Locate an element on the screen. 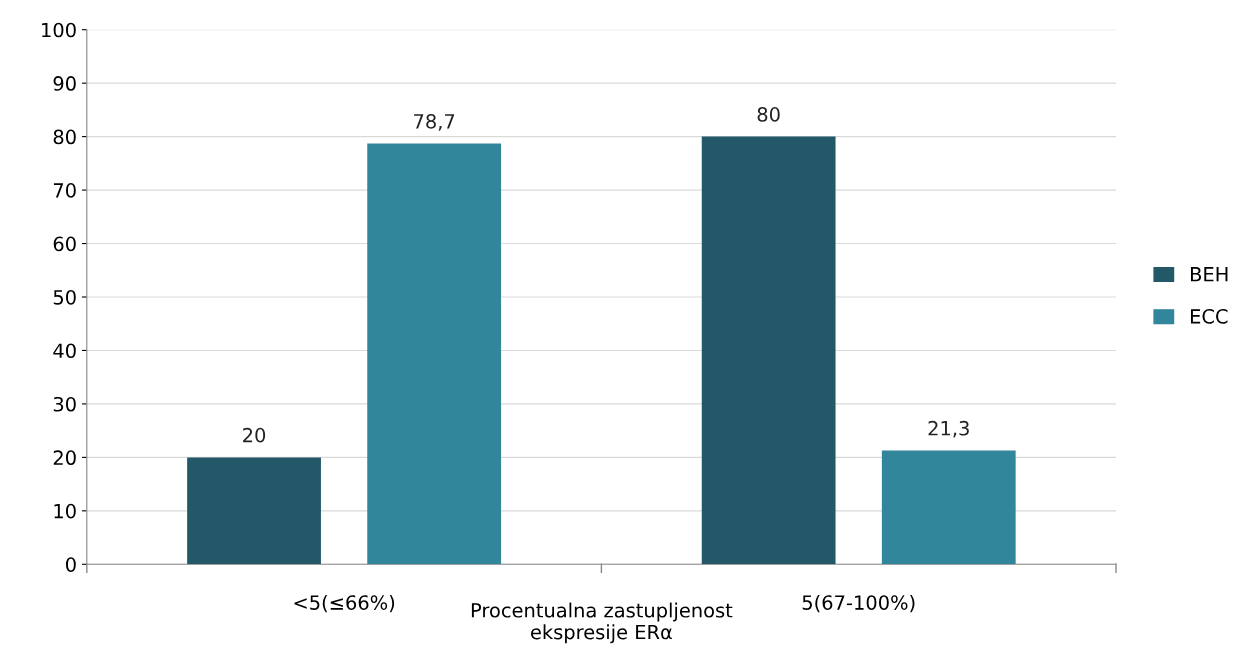 The height and width of the screenshot is (660, 1240). y-tick-label: 20 is located at coordinates (64, 458).